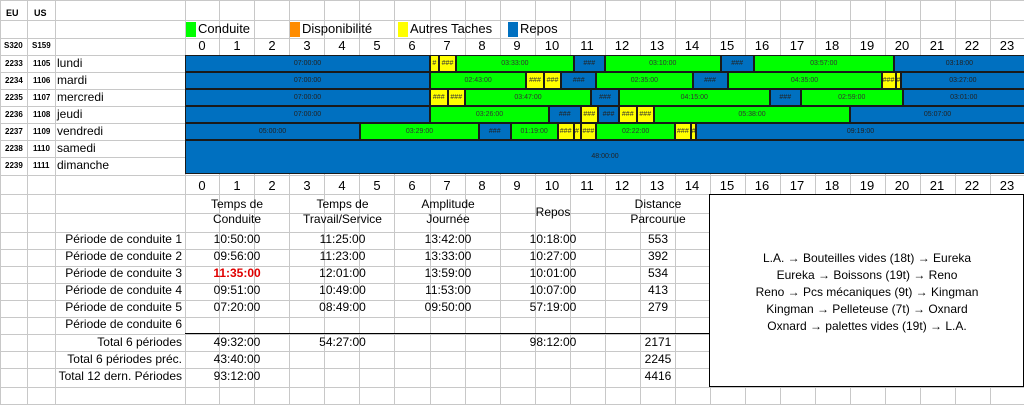 This screenshot has width=1024, height=405. I want to click on total-row-label: Total 6 périodes, so click(101, 342).